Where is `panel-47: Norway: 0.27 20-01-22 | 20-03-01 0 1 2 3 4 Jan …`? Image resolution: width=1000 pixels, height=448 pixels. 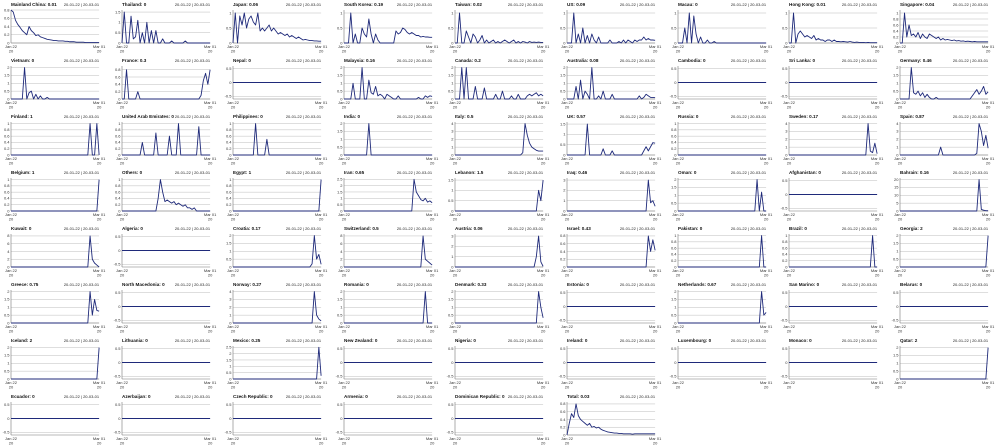
panel-47: Norway: 0.27 20-01-22 | 20-03-01 0 1 2 3 4 Jan … is located at coordinates (277, 308).